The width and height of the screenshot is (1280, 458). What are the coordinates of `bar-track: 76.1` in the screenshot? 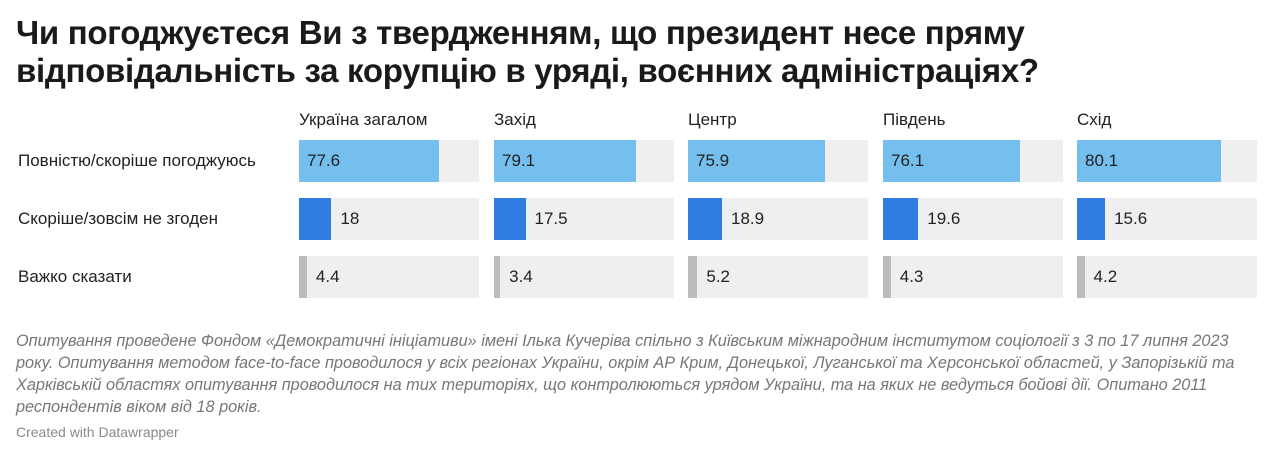 It's located at (973, 161).